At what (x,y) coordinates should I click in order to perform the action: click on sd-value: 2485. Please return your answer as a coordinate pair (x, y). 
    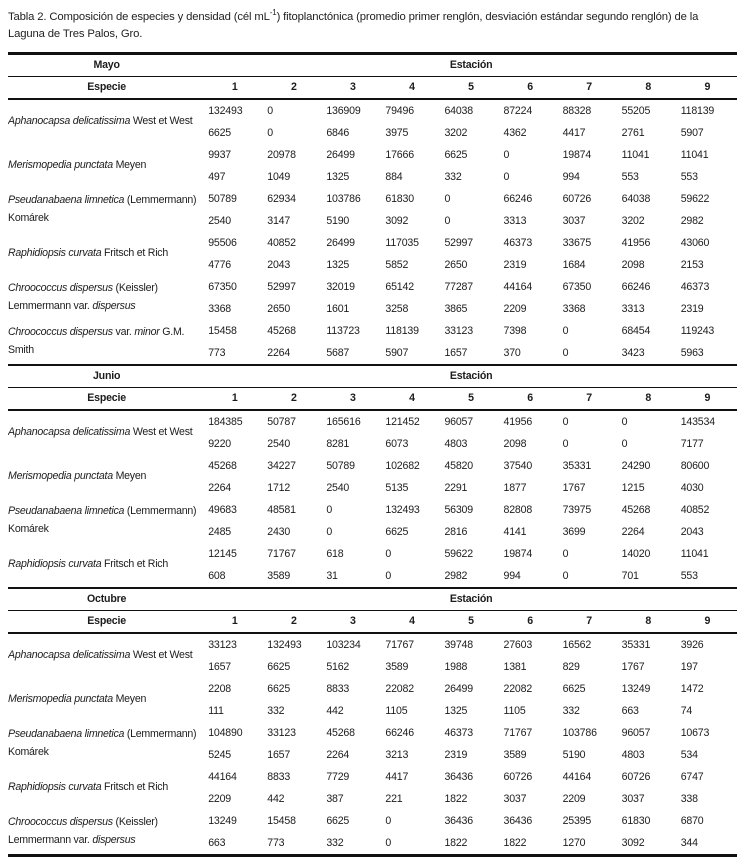
    Looking at the image, I should click on (220, 531).